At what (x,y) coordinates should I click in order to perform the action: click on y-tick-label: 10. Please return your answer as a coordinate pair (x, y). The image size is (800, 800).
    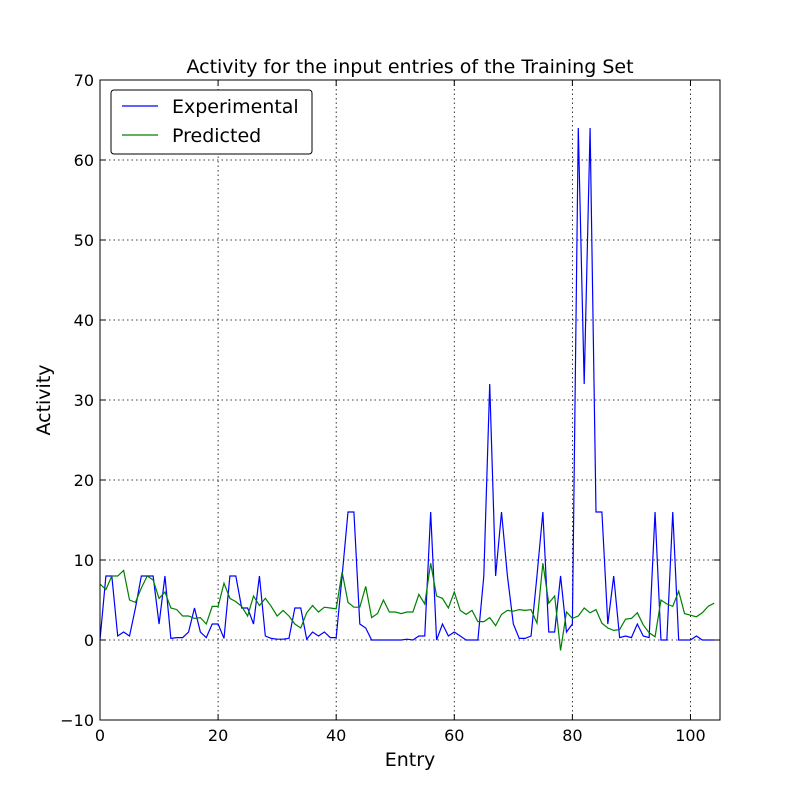
    Looking at the image, I should click on (84, 560).